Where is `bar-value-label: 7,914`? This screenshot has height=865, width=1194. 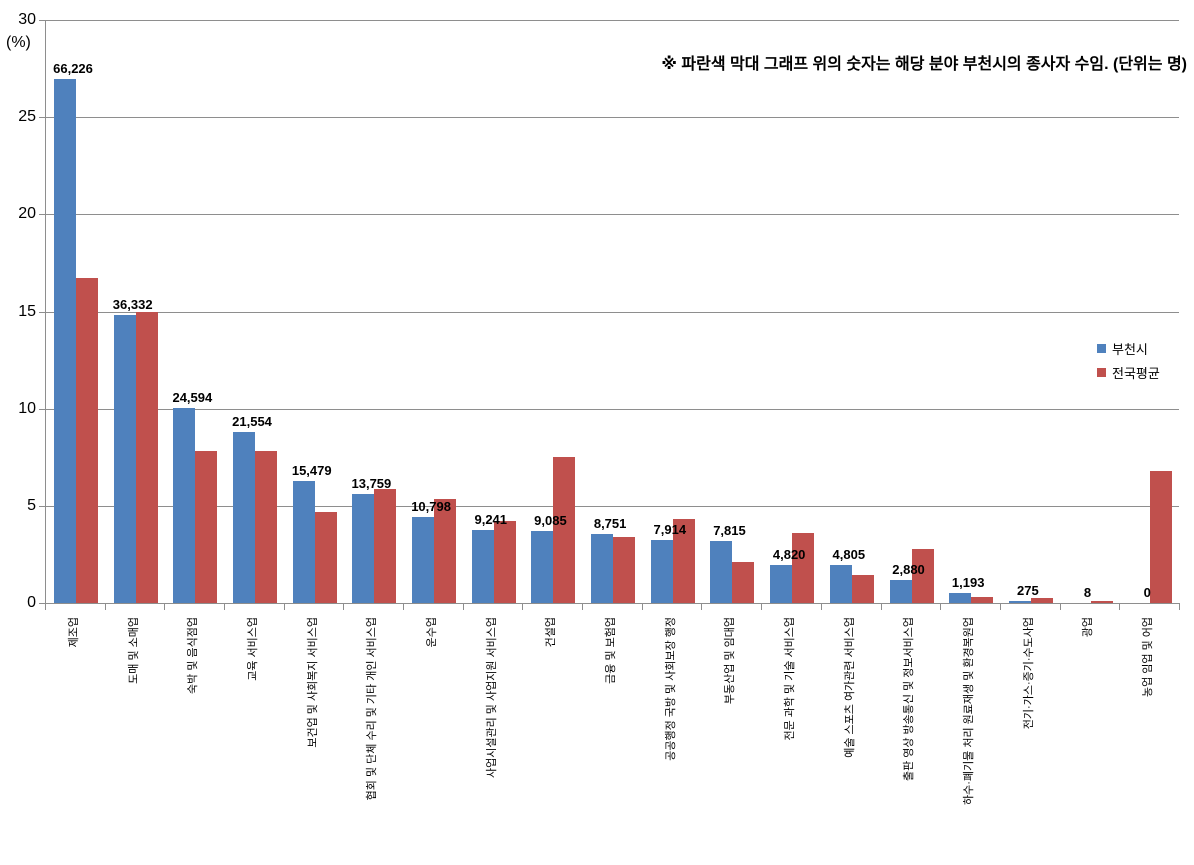
bar-value-label: 7,914 is located at coordinates (670, 530).